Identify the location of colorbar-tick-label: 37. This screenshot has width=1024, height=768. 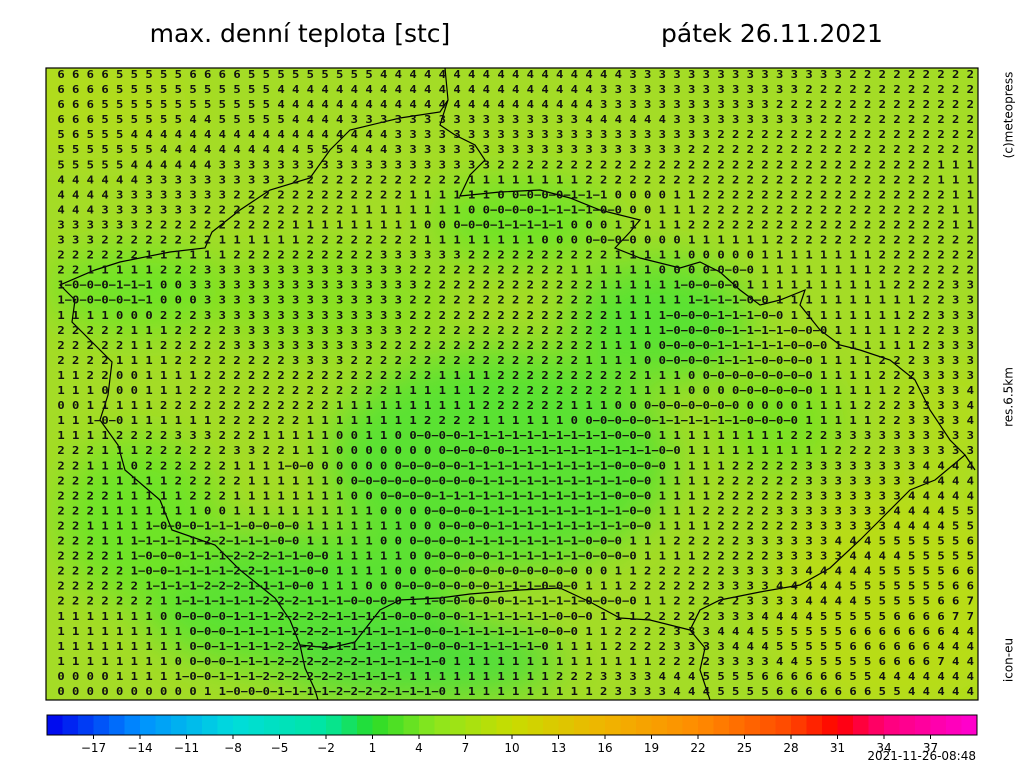
(930, 748).